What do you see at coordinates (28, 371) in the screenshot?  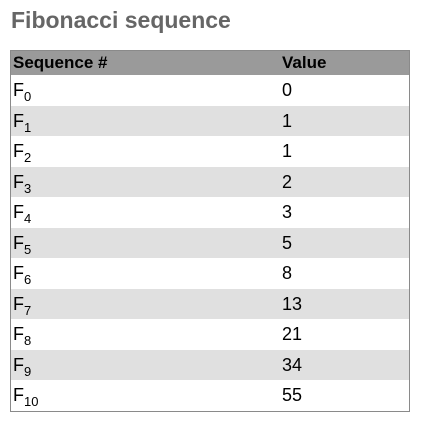 I see `sequence-index: 9` at bounding box center [28, 371].